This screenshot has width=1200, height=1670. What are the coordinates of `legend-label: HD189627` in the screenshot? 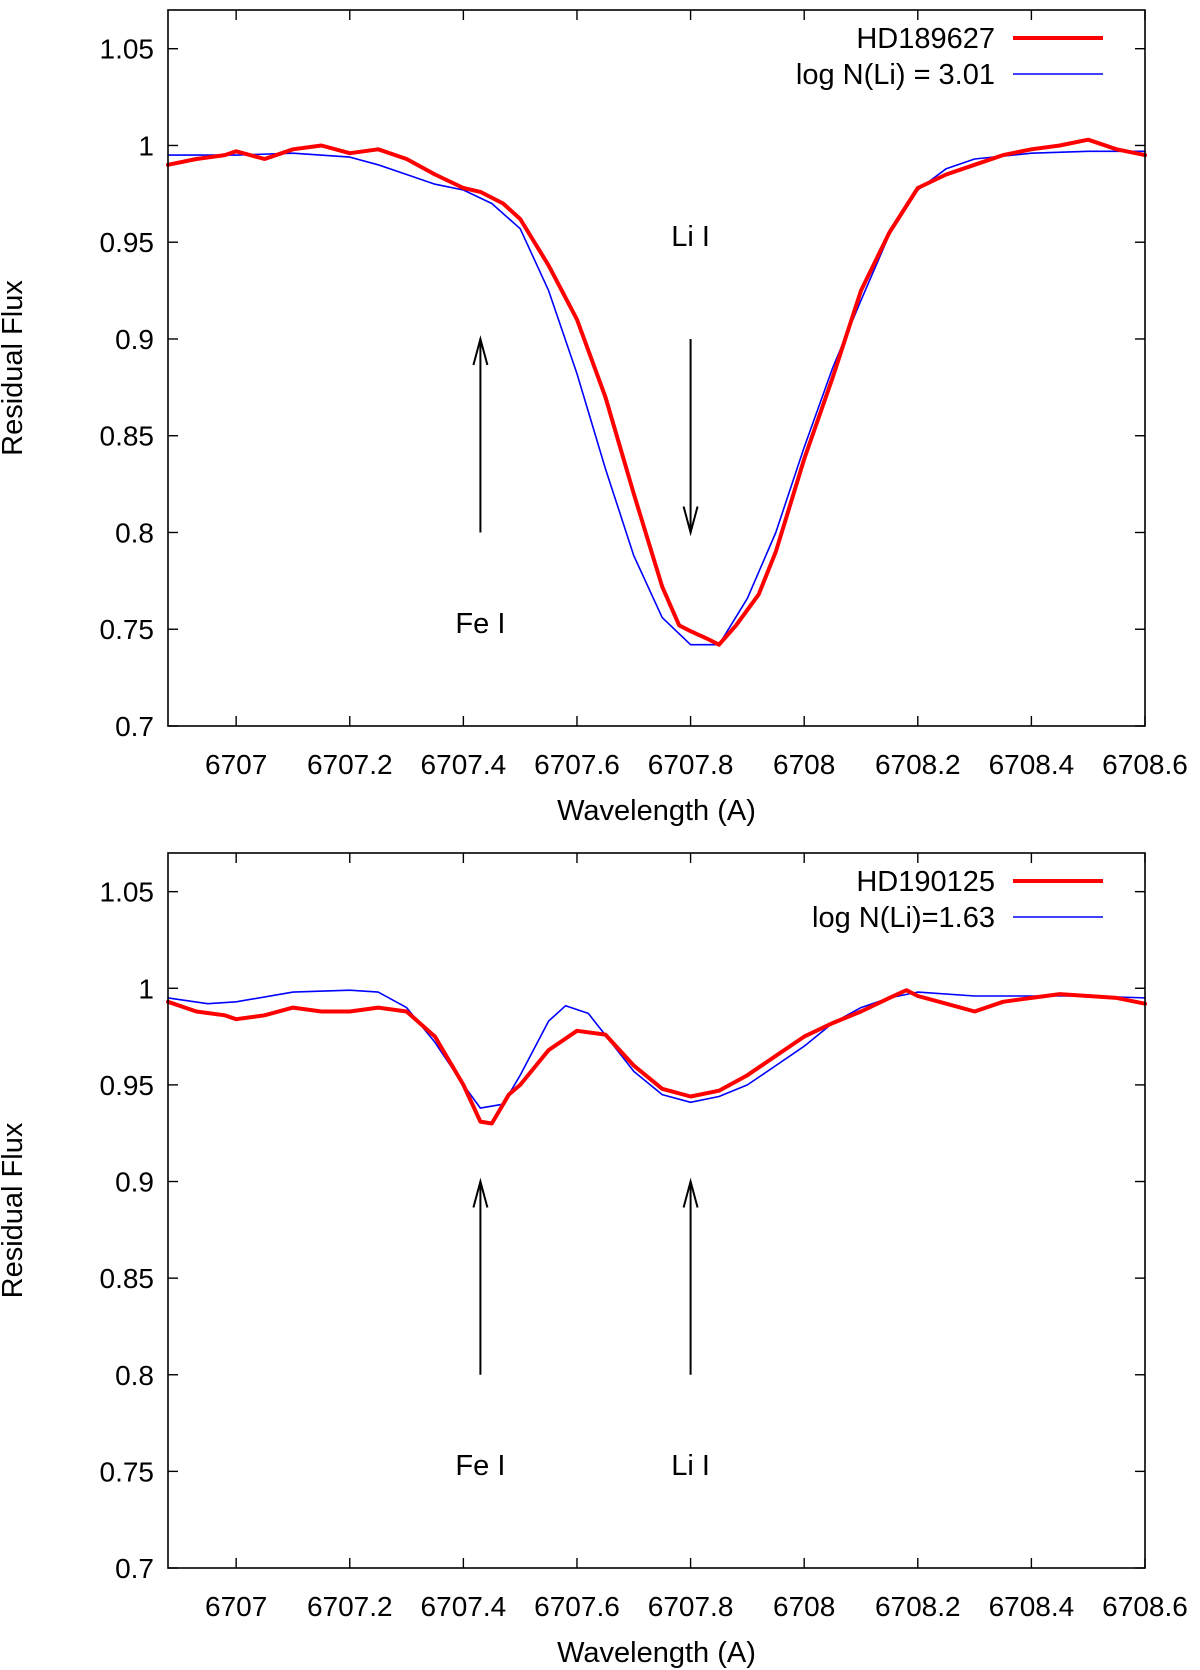 It's located at (925, 39).